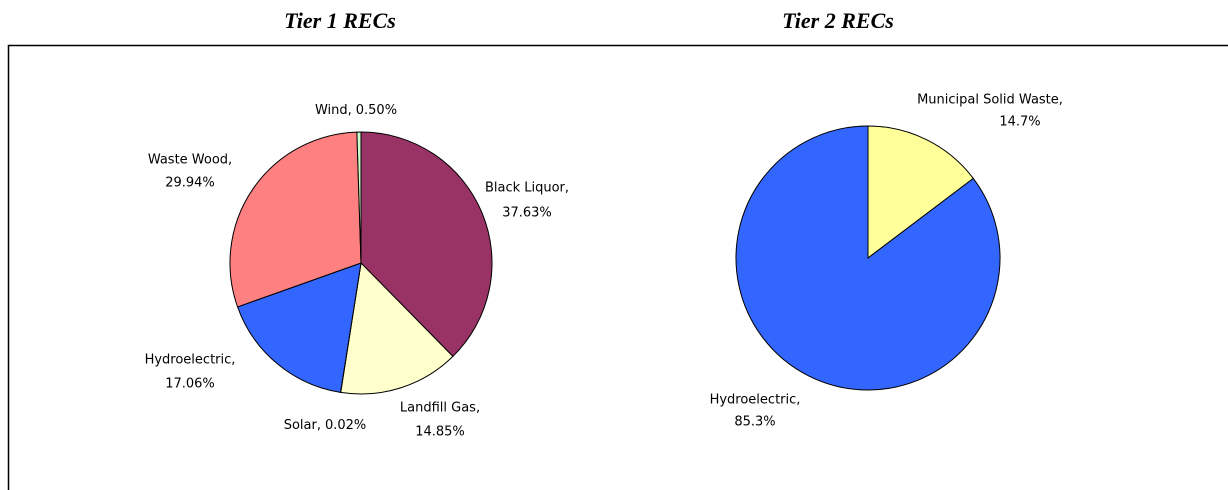 This screenshot has height=490, width=1228. I want to click on slice-name: Black Liquor,, so click(527, 188).